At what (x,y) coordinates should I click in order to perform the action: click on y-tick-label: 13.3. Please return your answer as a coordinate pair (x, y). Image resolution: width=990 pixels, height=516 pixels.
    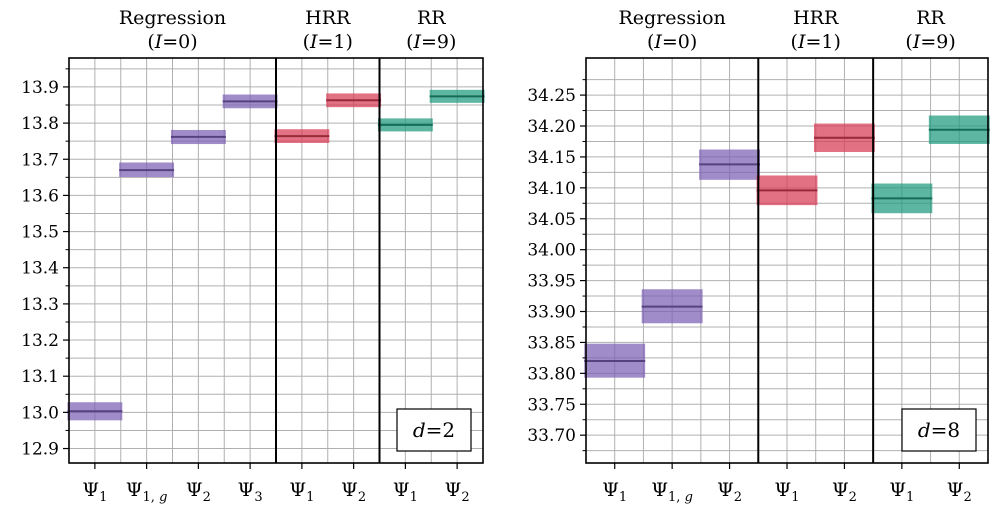
    Looking at the image, I should click on (40, 305).